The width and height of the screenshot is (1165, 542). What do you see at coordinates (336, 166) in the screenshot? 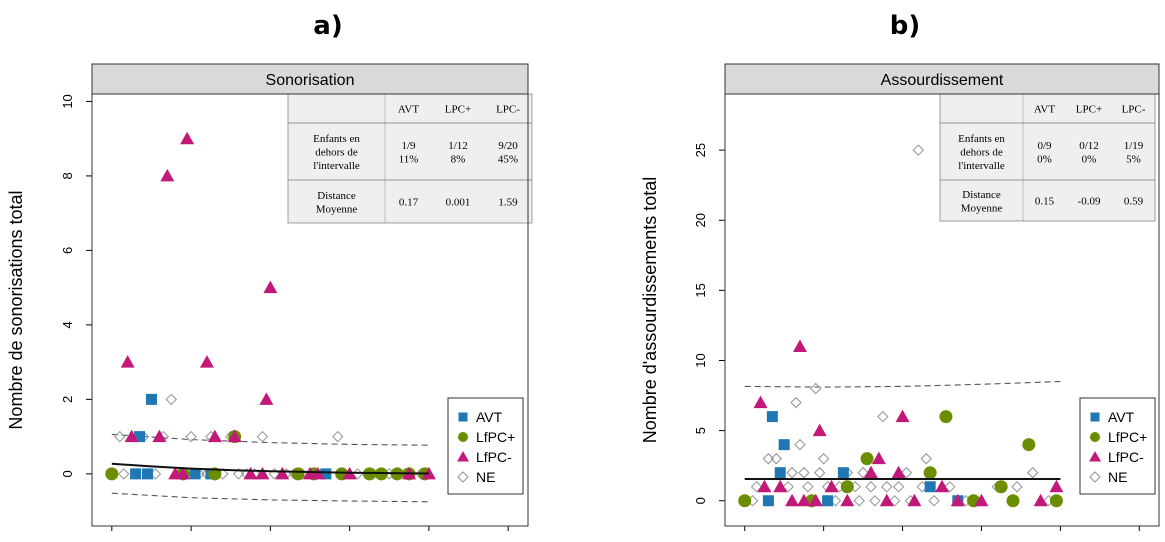
I see `table-row-label: l'intervalle` at bounding box center [336, 166].